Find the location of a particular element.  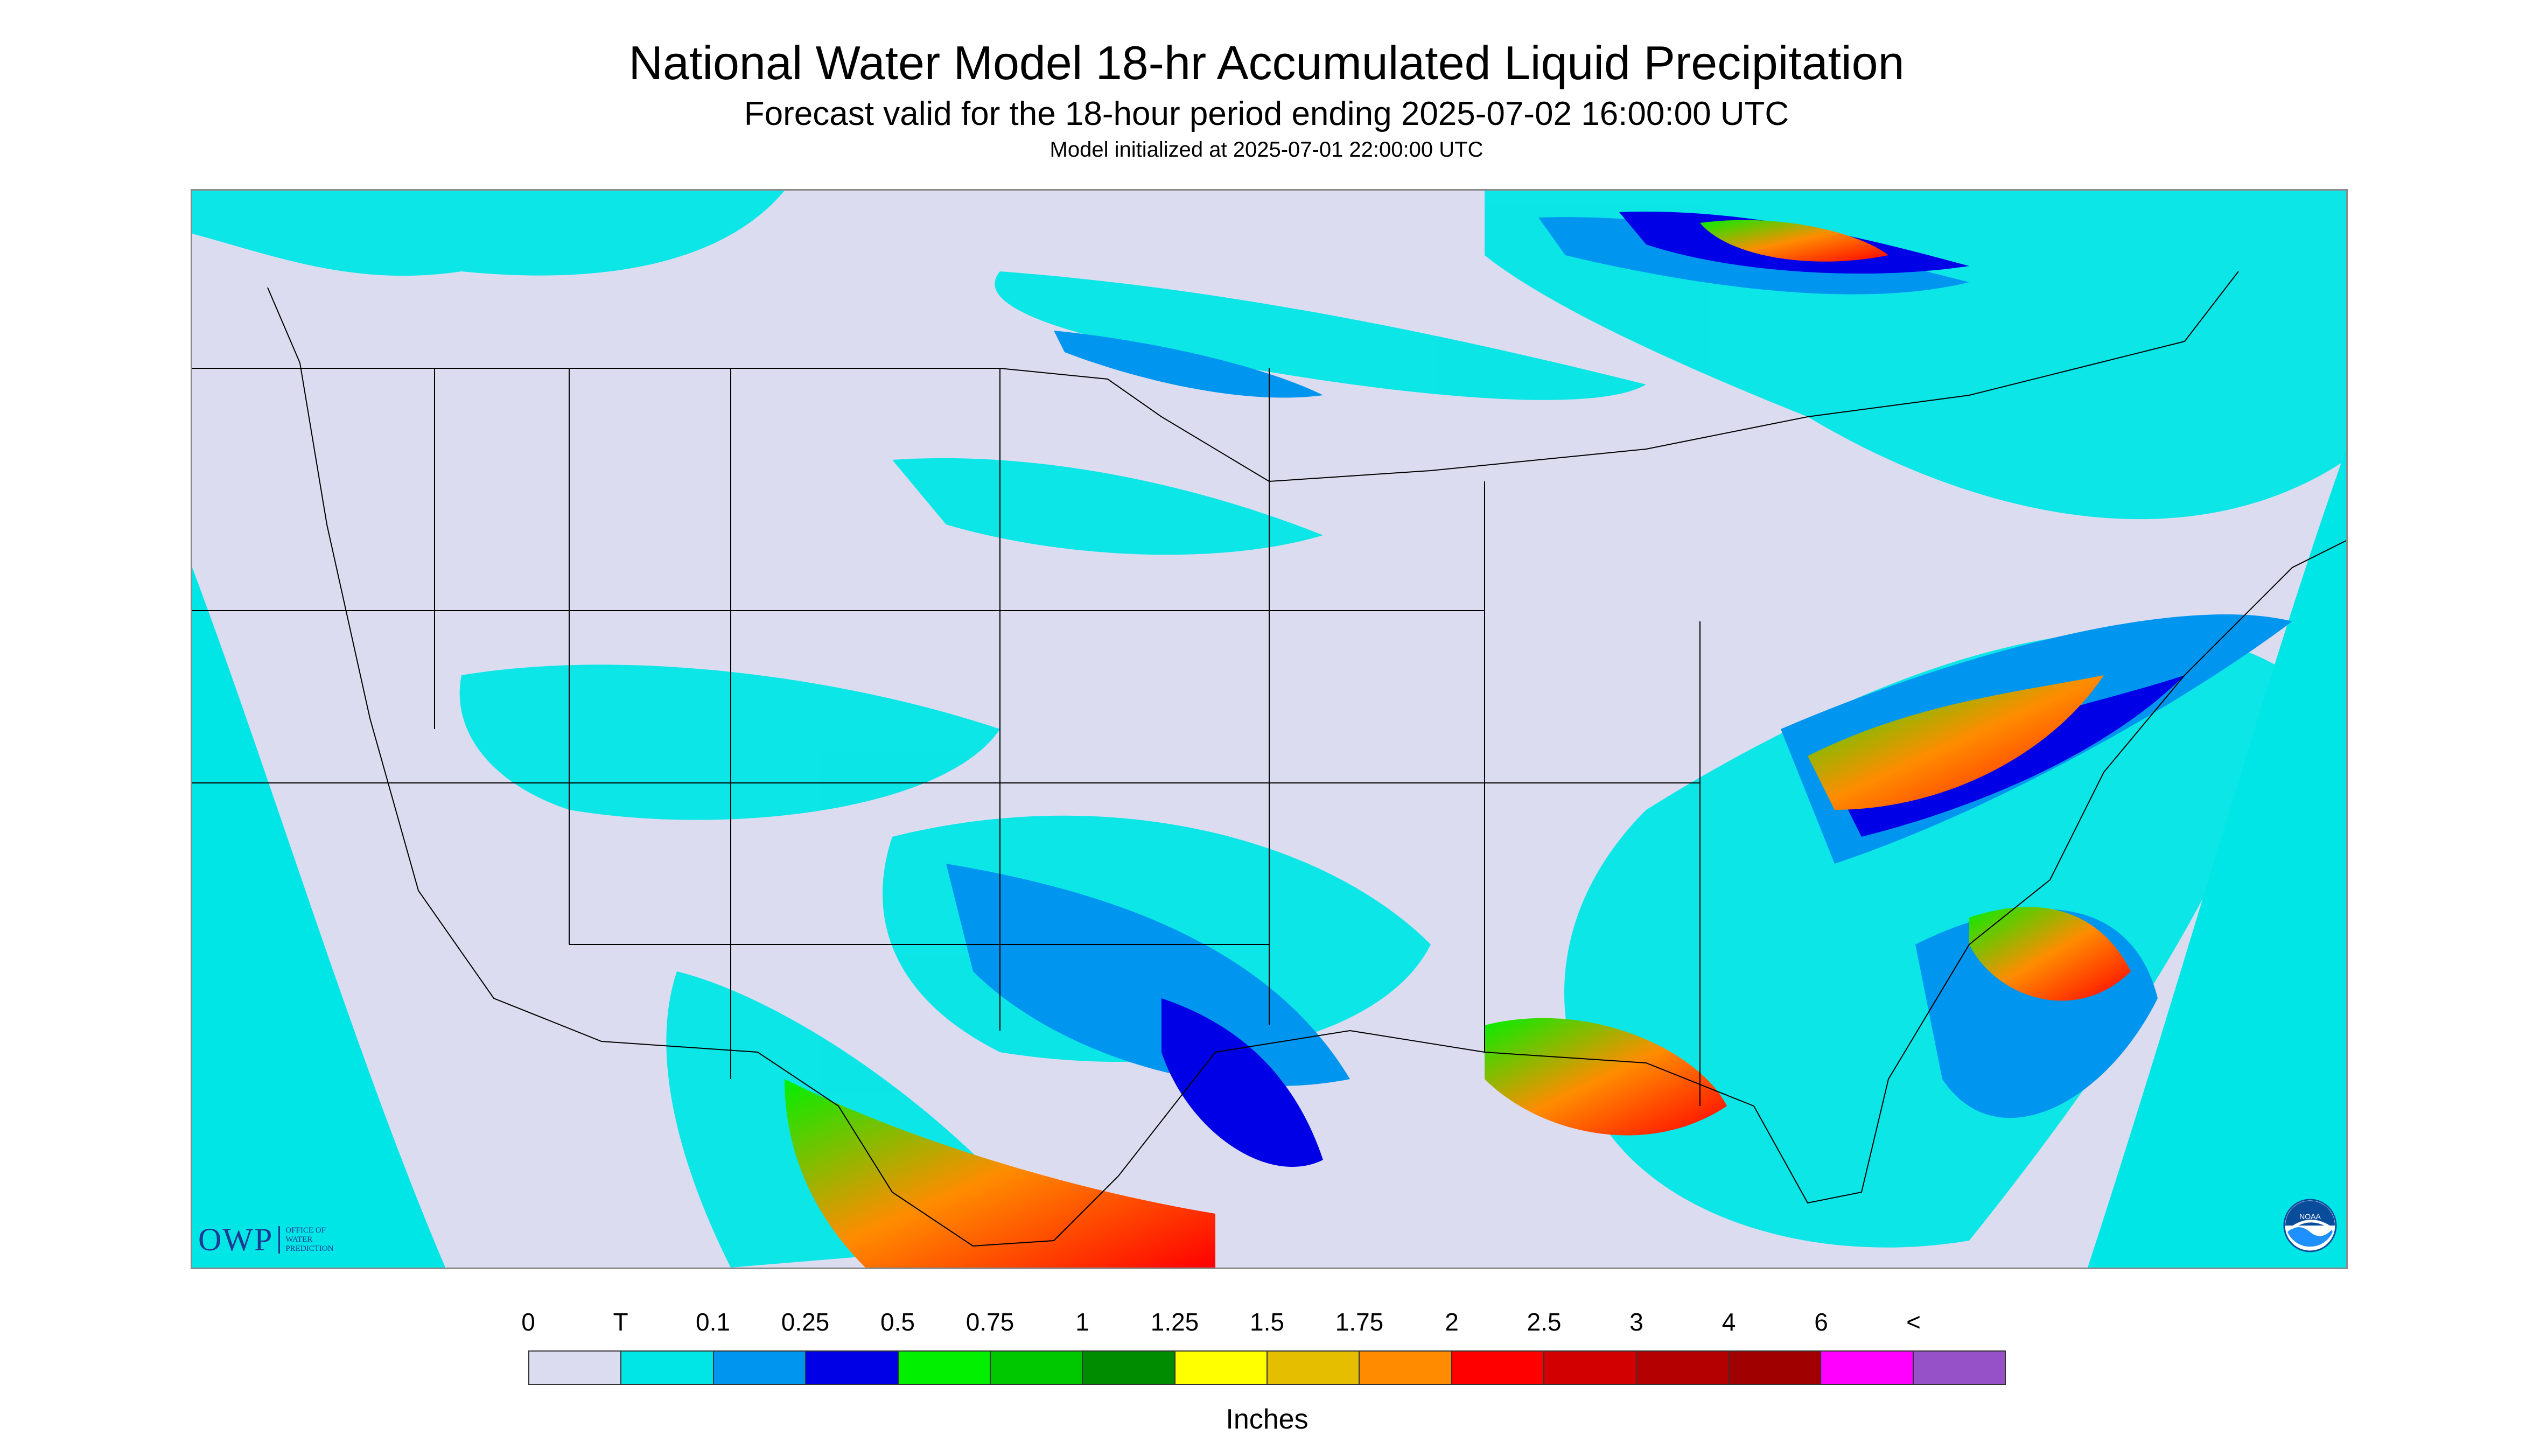

owp-sub-line: PREDICTION is located at coordinates (309, 1248).